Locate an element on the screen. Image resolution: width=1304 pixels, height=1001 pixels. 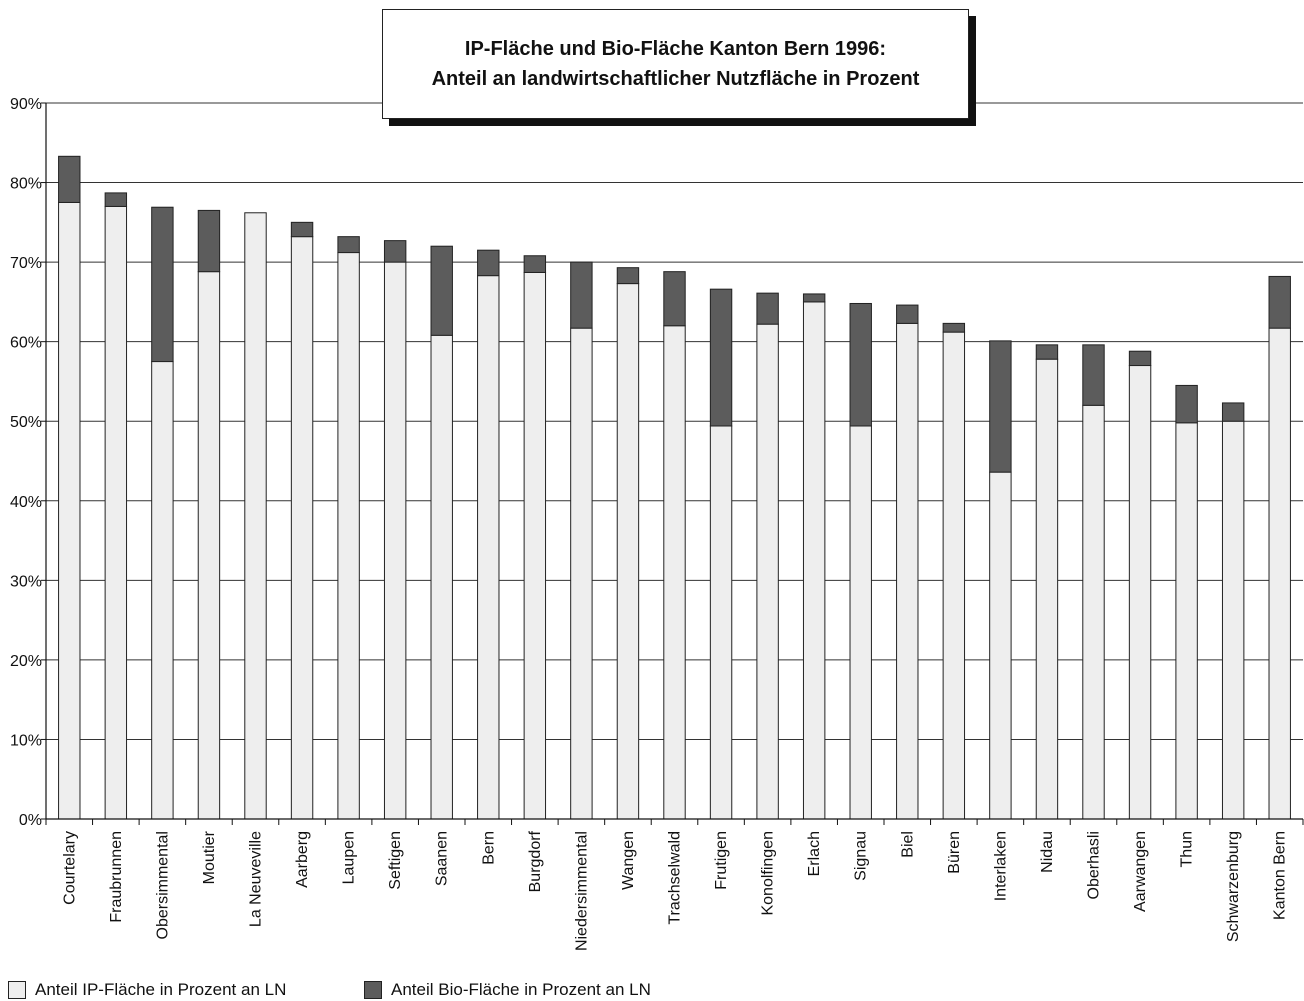
x-tick-label: Erlach is located at coordinates (814, 853).